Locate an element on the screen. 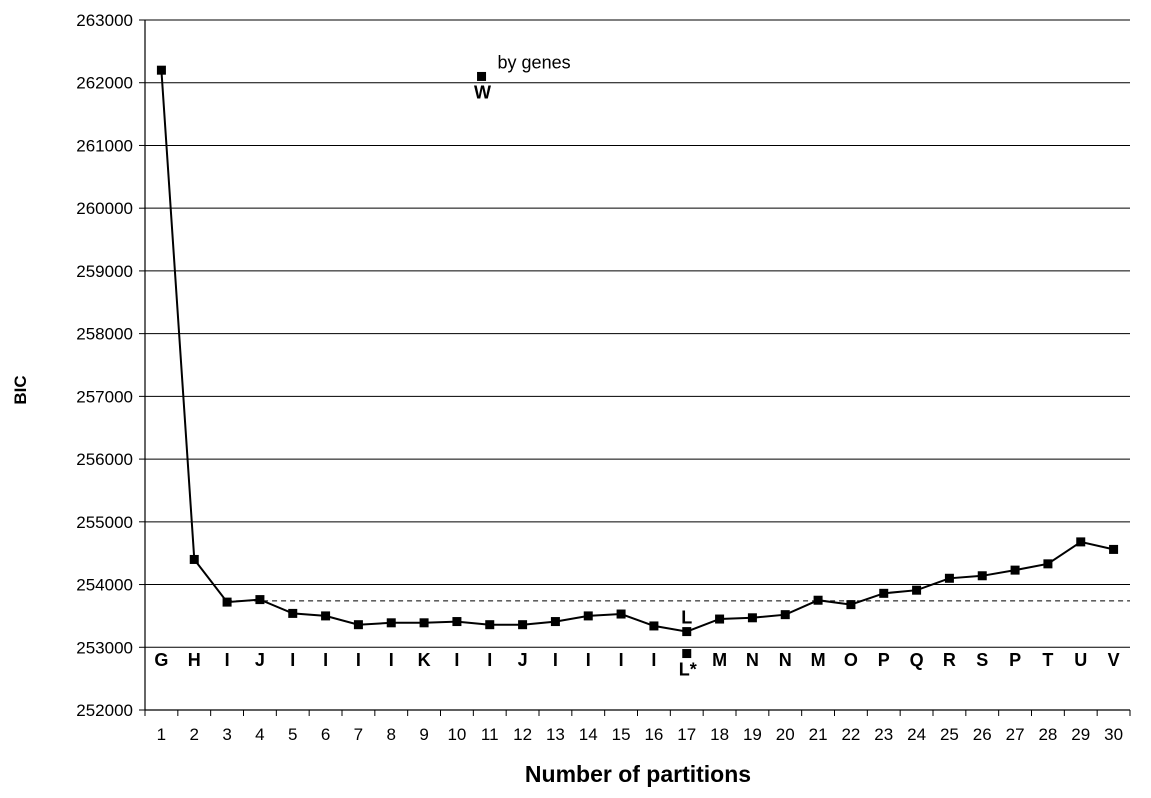 Image resolution: width=1151 pixels, height=798 pixels. point-letter-label: O is located at coordinates (851, 660).